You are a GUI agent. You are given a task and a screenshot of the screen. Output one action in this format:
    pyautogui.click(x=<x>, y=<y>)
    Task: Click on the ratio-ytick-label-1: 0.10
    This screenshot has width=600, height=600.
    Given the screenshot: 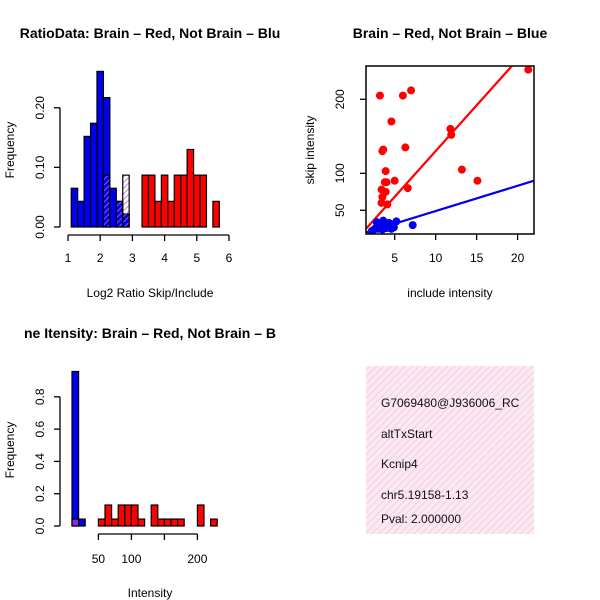 What is the action you would take?
    pyautogui.click(x=40, y=167)
    